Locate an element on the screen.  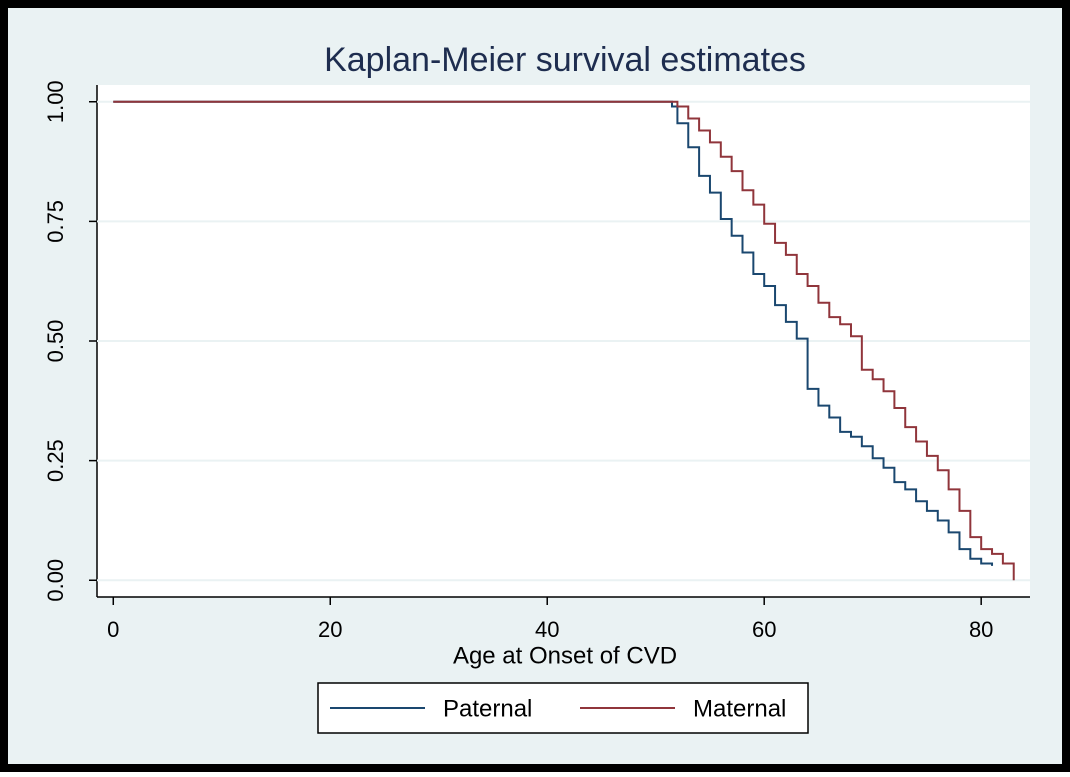
legend-label: Paternal is located at coordinates (487, 708).